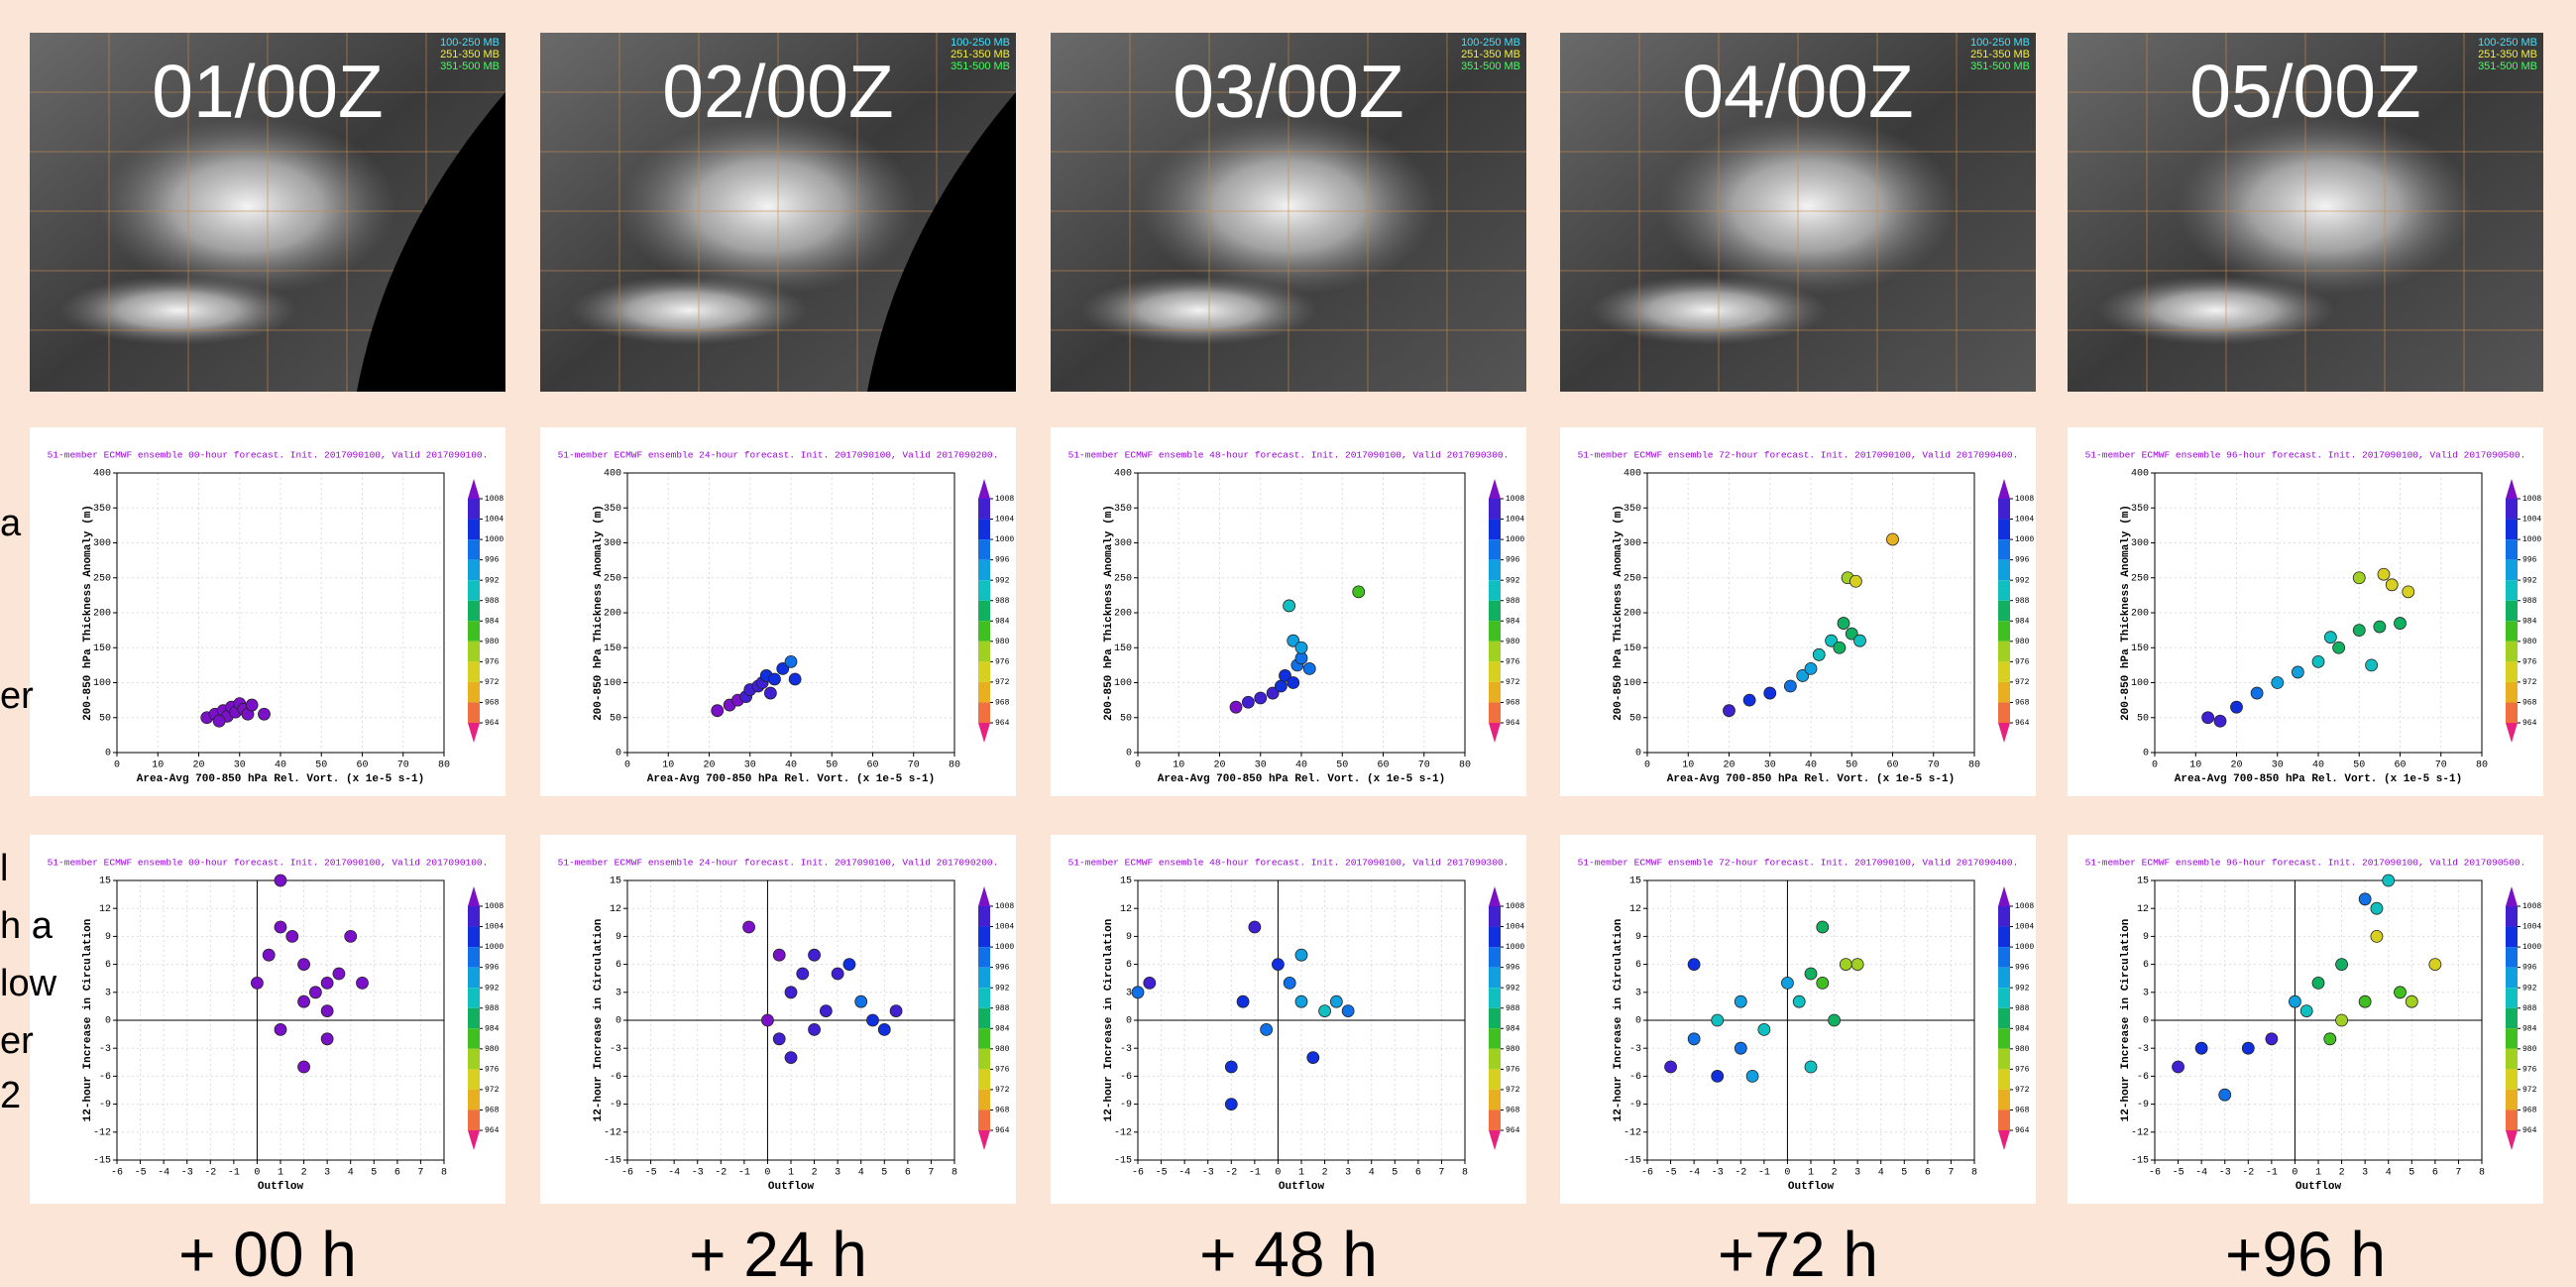 The height and width of the screenshot is (1287, 2576). Describe the element at coordinates (2022, 1008) in the screenshot. I see `colorbar-label: 988` at that location.